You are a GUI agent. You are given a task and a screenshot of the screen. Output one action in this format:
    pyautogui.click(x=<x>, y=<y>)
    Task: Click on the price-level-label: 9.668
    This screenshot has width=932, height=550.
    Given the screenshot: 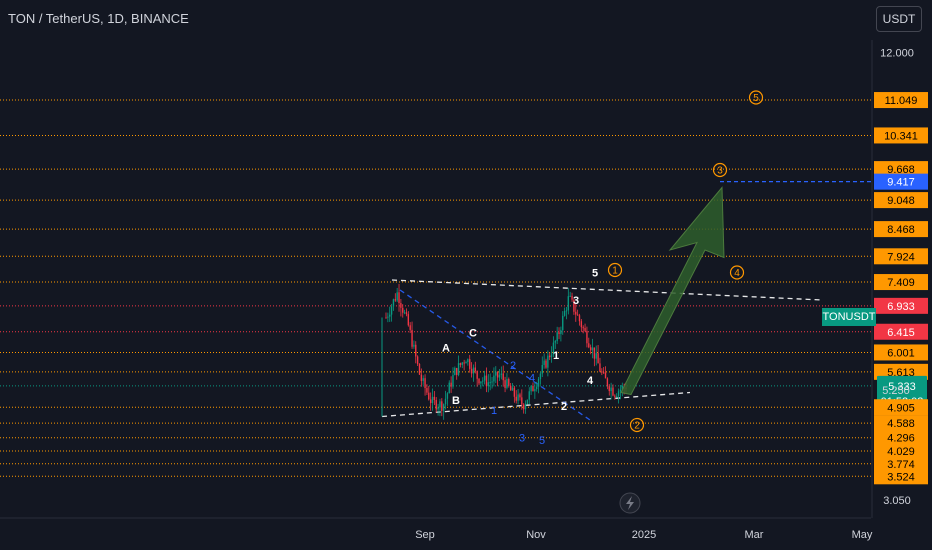 What is the action you would take?
    pyautogui.click(x=901, y=170)
    